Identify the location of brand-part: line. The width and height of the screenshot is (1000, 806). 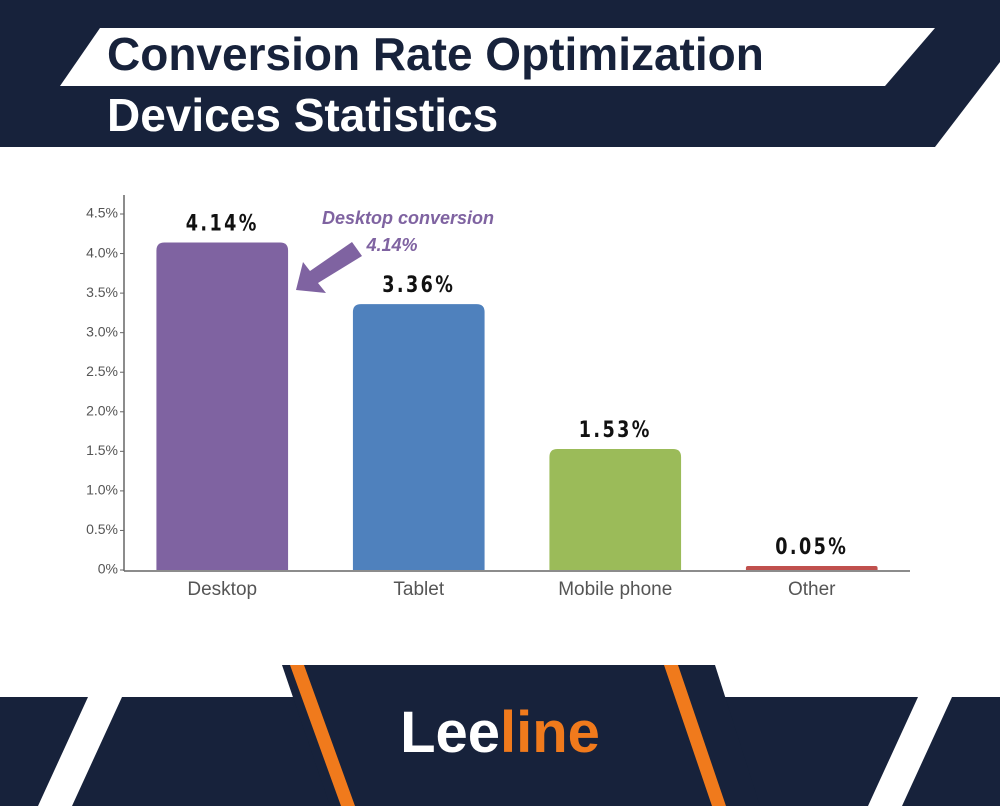
(550, 732).